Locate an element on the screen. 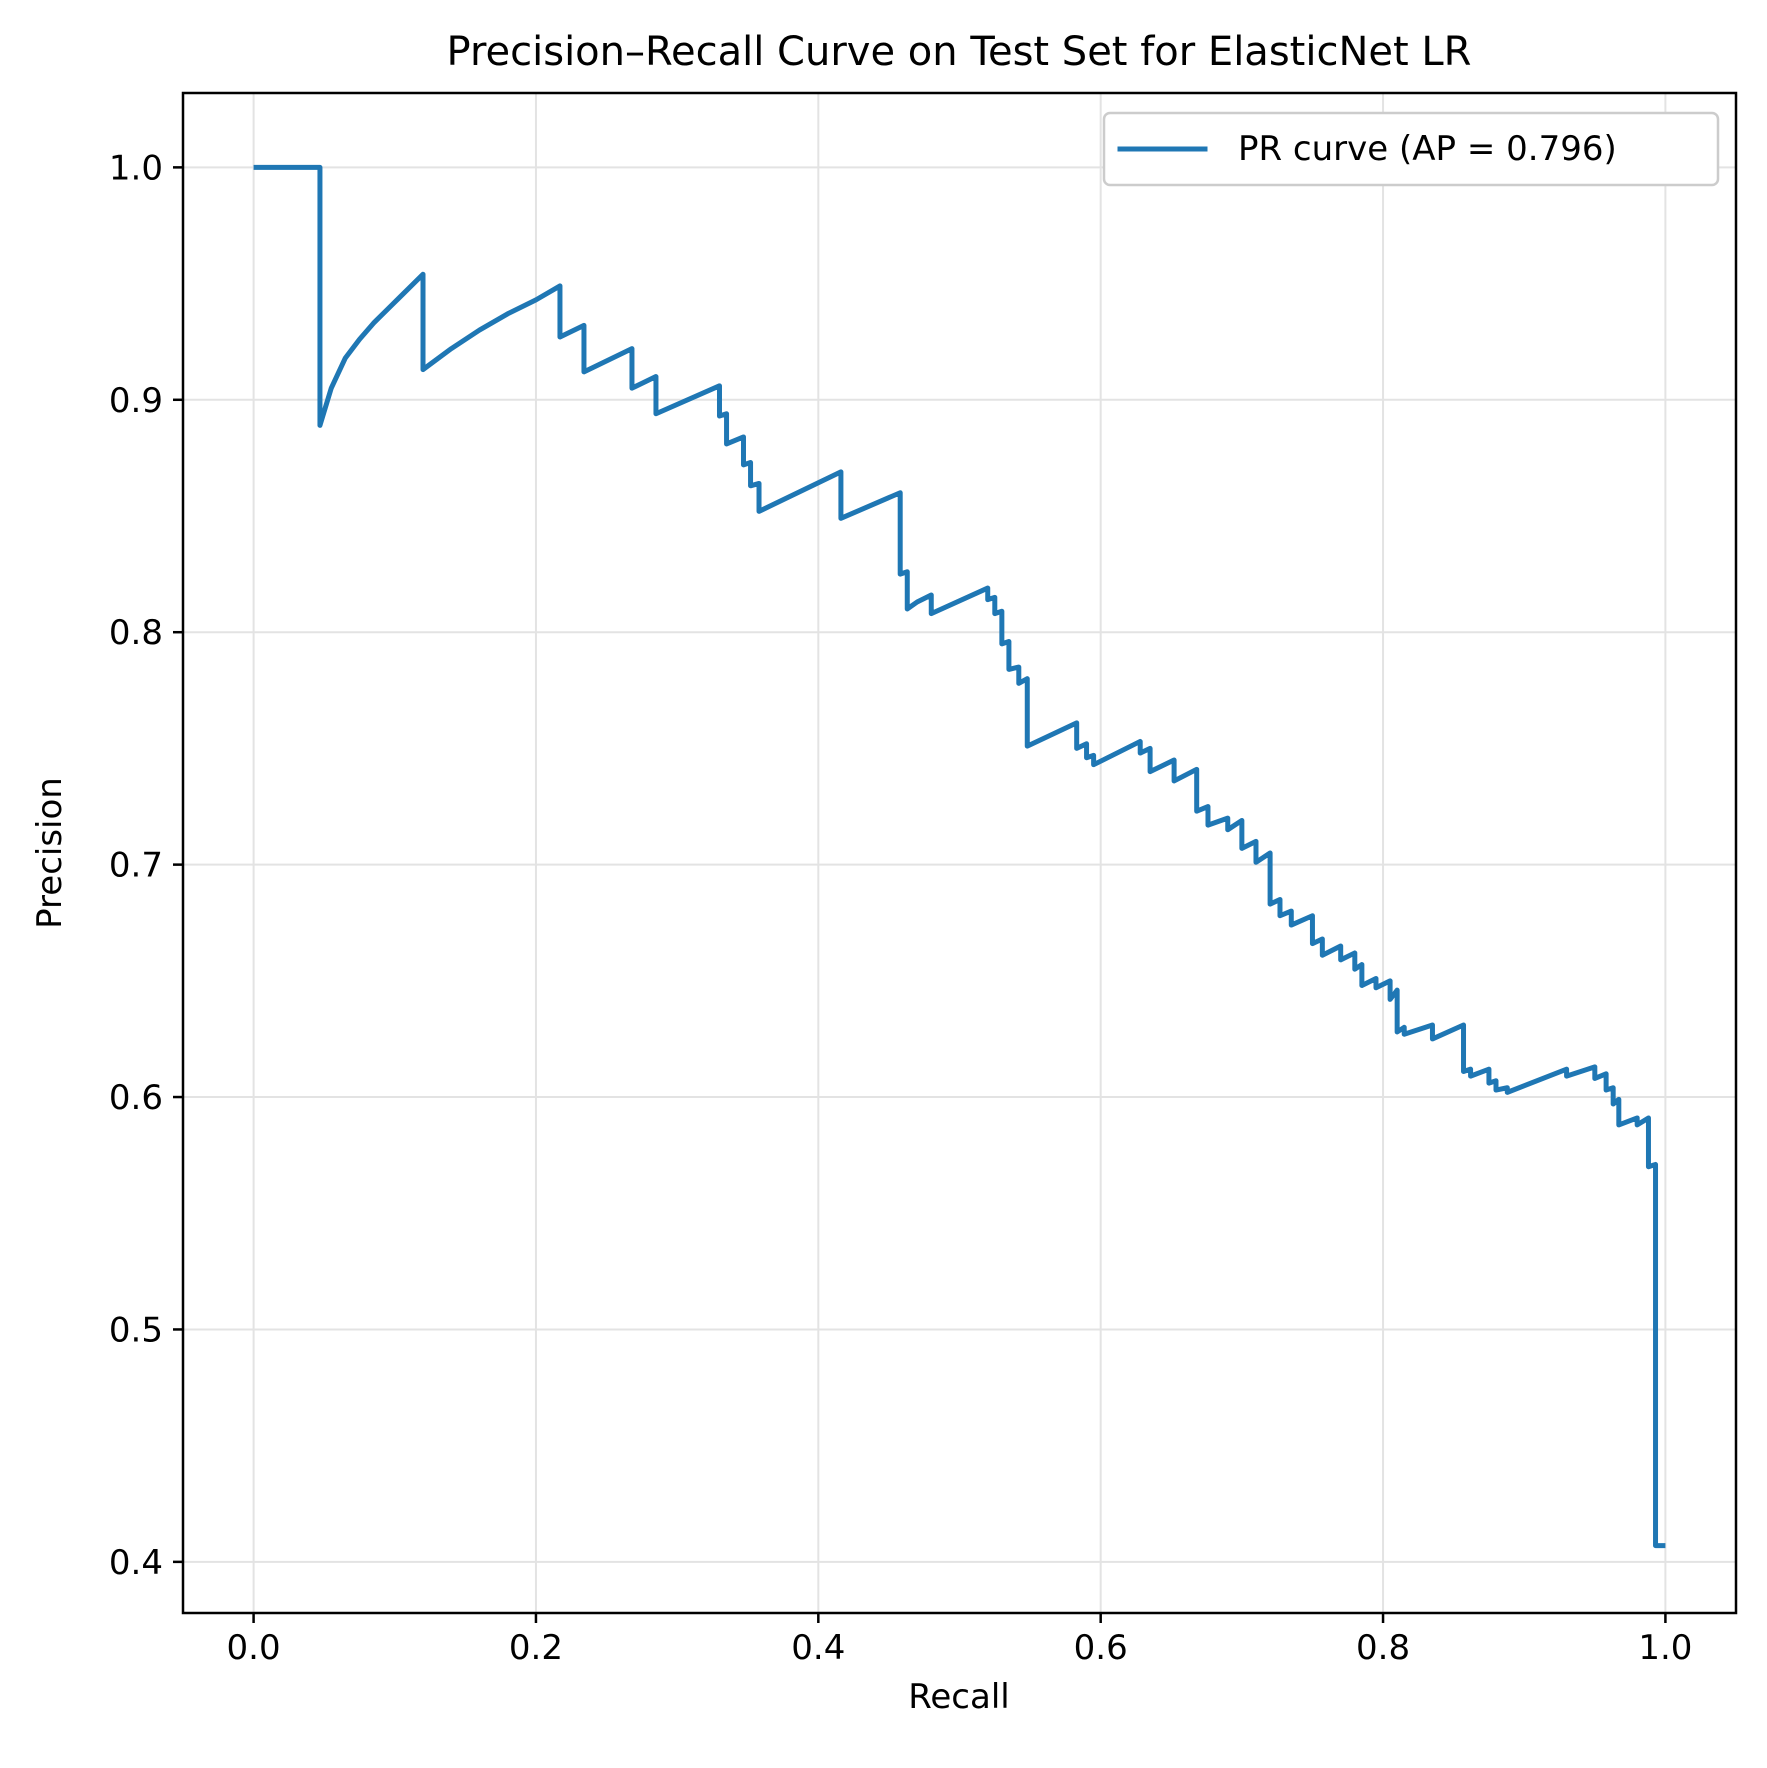  x-tick-label: 0.6 is located at coordinates (1101, 1648).